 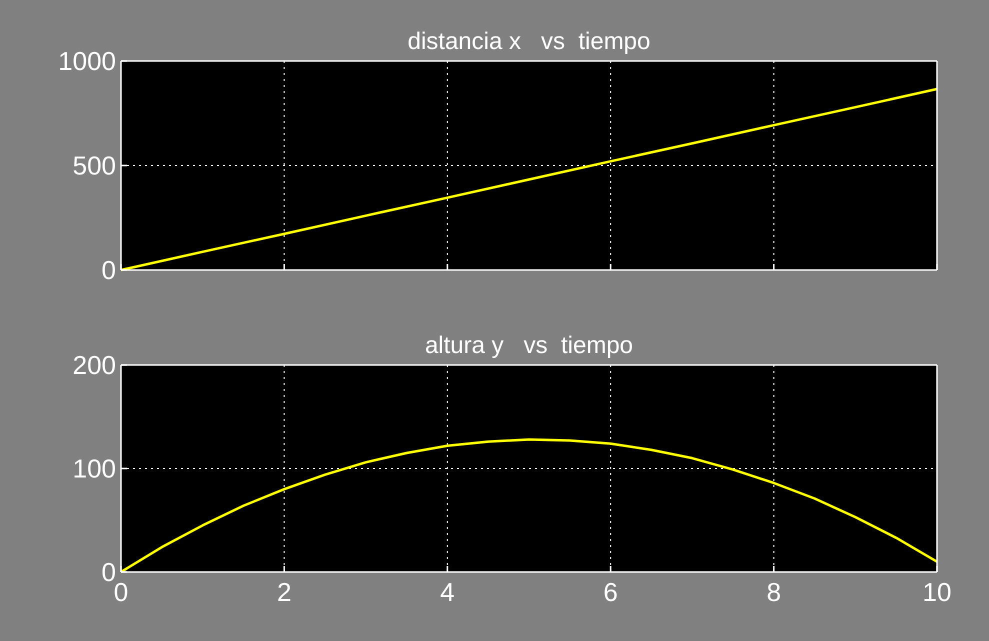 I want to click on x-tick-label: 6, so click(x=610, y=592).